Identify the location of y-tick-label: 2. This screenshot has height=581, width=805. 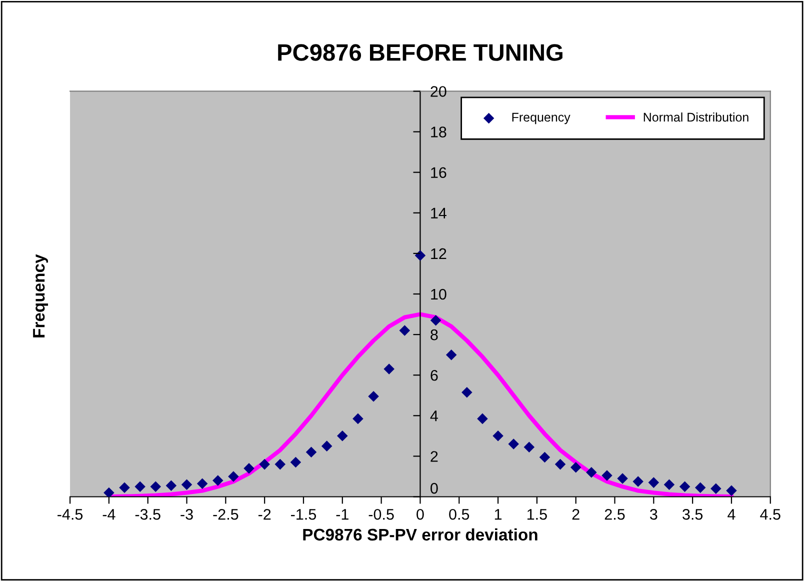
(434, 456).